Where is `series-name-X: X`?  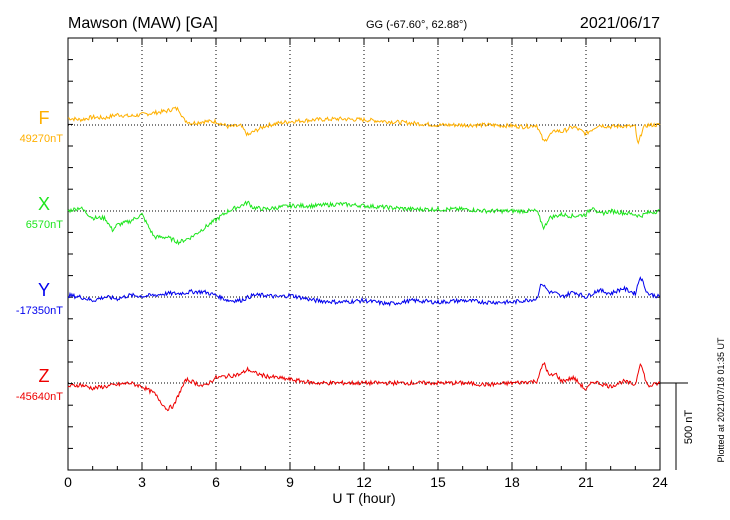
series-name-X: X is located at coordinates (44, 204).